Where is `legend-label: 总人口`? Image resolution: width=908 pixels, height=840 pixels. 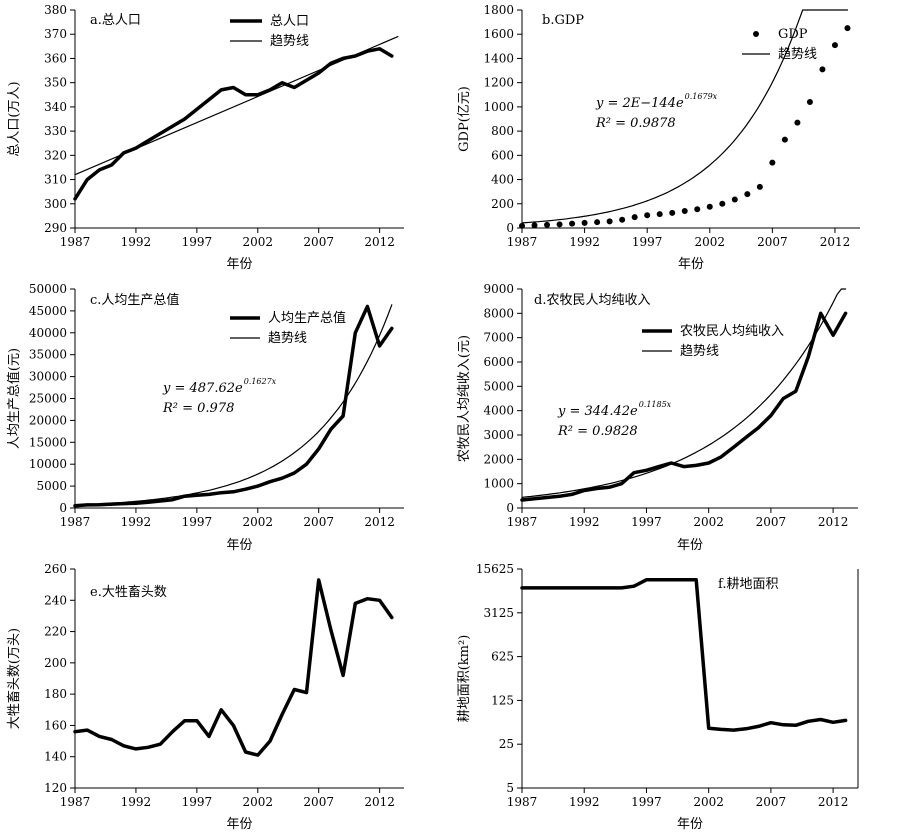 legend-label: 总人口 is located at coordinates (289, 21).